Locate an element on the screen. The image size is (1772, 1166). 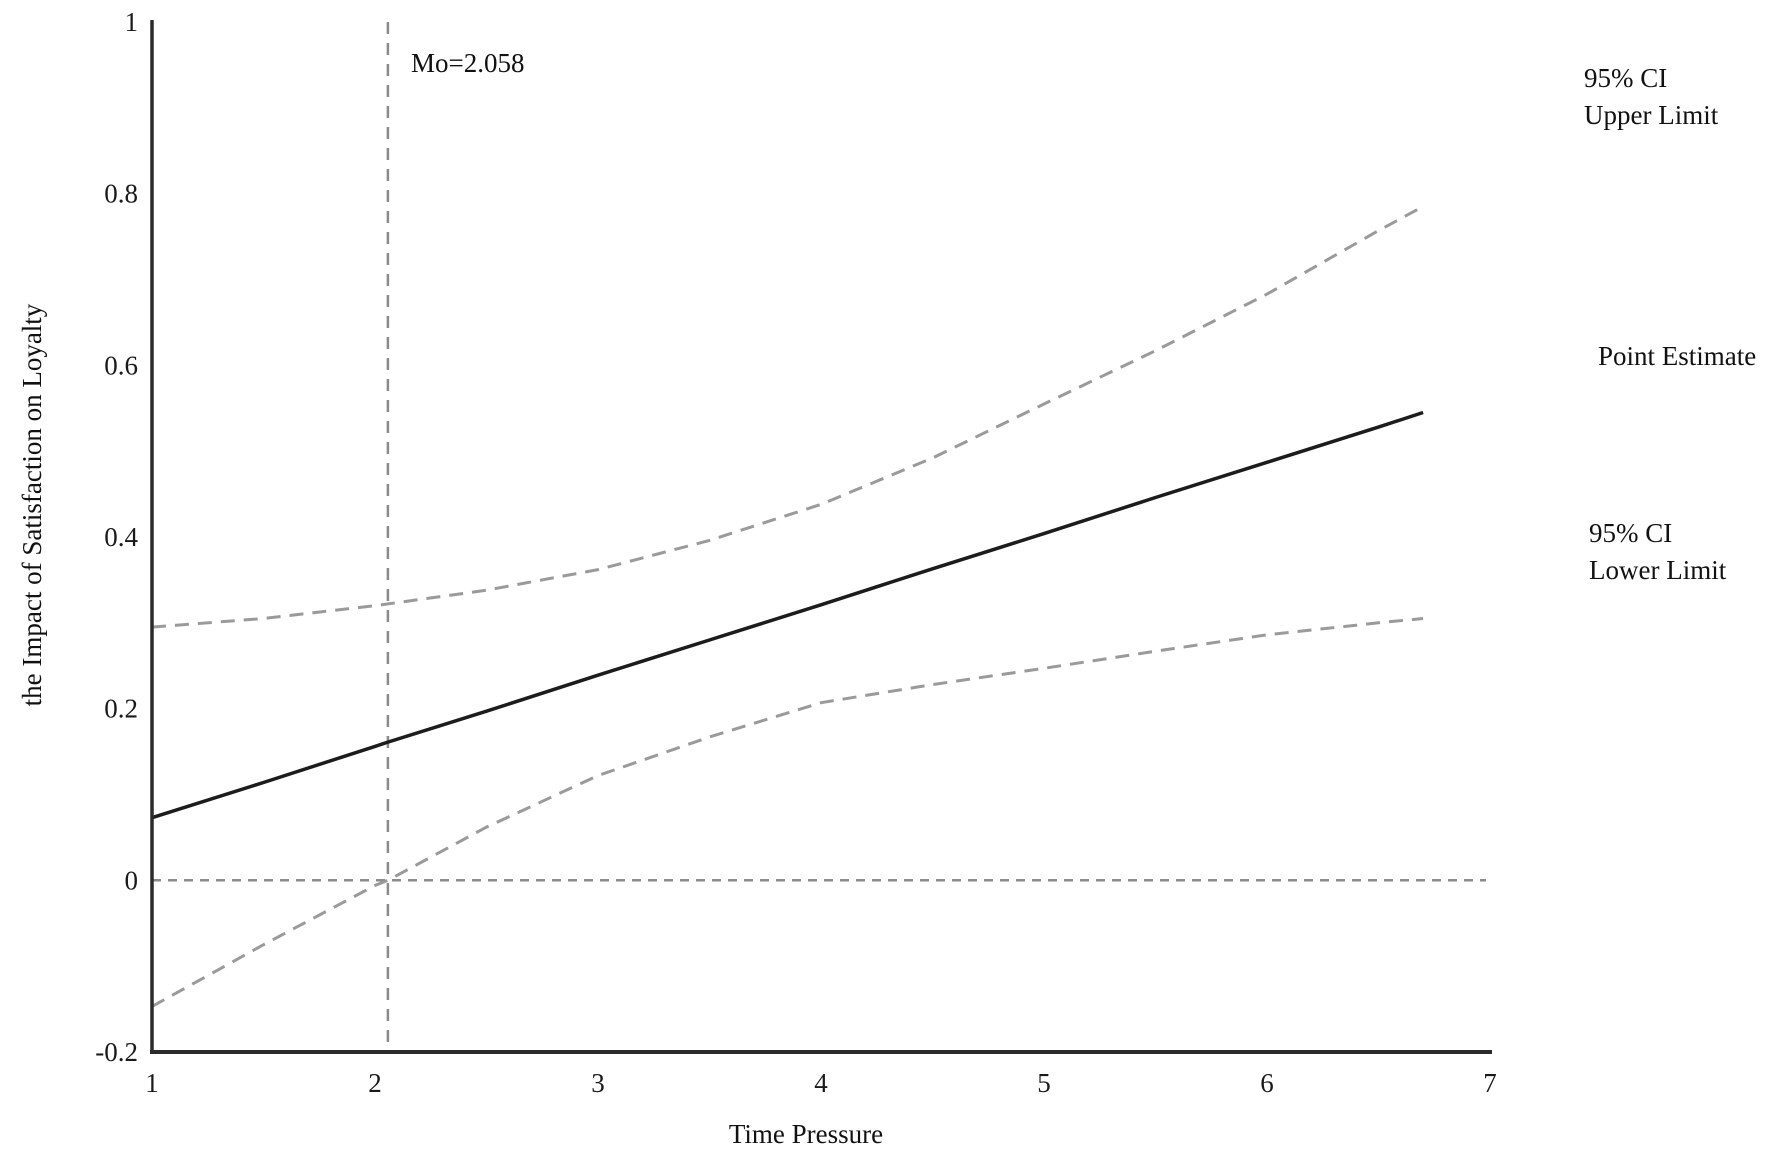
x-tick-label: 4 is located at coordinates (821, 1083).